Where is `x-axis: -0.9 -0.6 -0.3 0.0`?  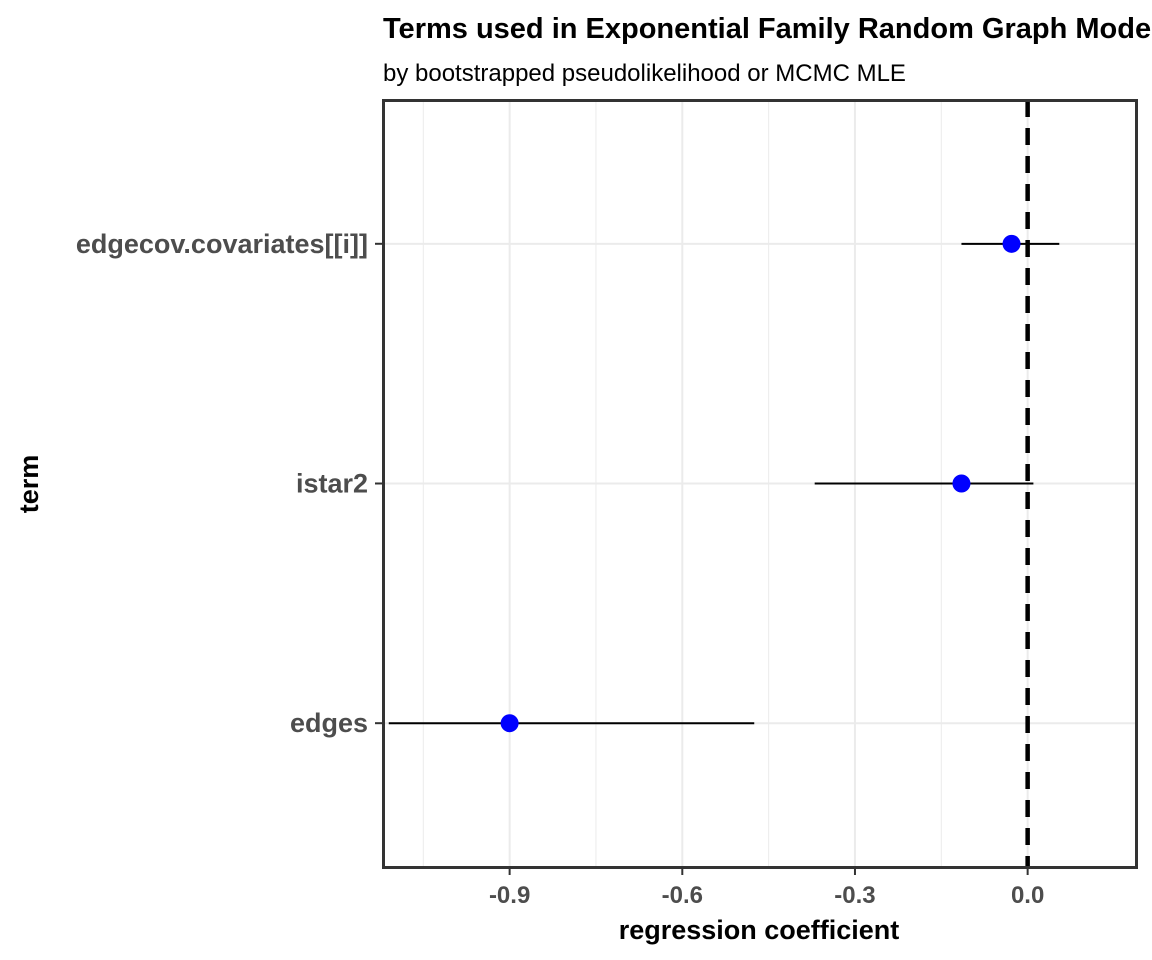 x-axis: -0.9 -0.6 -0.3 0.0 is located at coordinates (766, 888).